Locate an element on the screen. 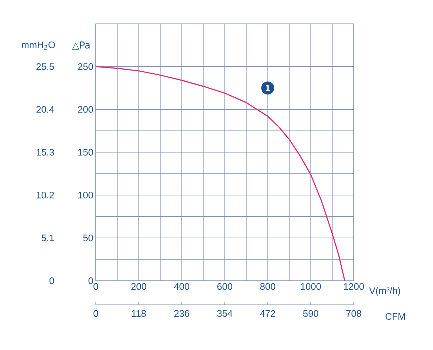 This screenshot has height=350, width=433. x2-axis-title: CFM is located at coordinates (396, 316).